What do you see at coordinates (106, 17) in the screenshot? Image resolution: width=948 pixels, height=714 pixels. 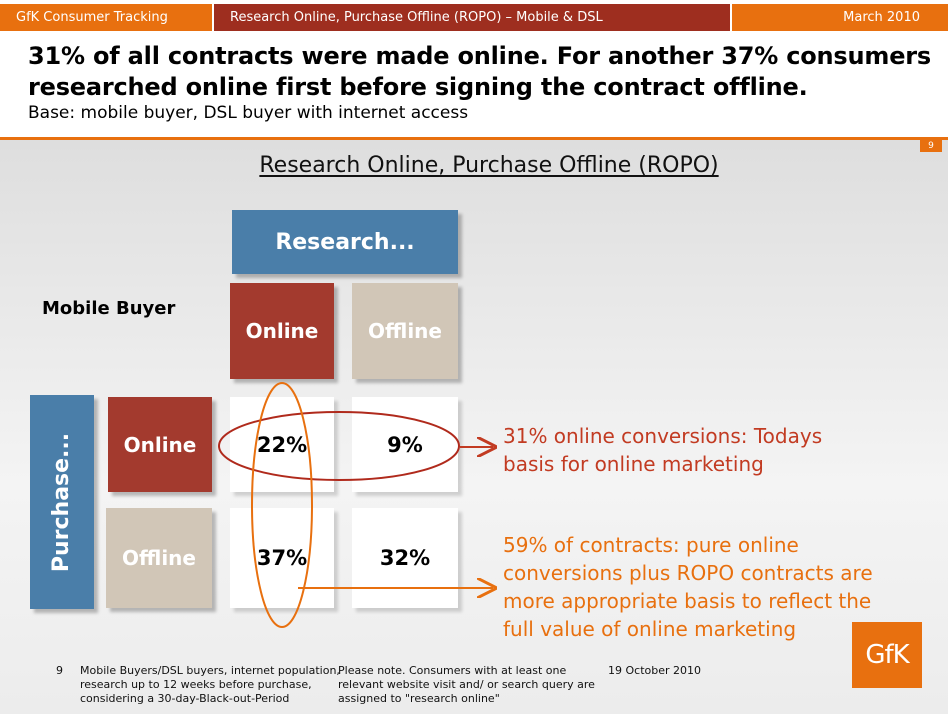 I see `topbar-brand: GfK Consumer Tracking` at bounding box center [106, 17].